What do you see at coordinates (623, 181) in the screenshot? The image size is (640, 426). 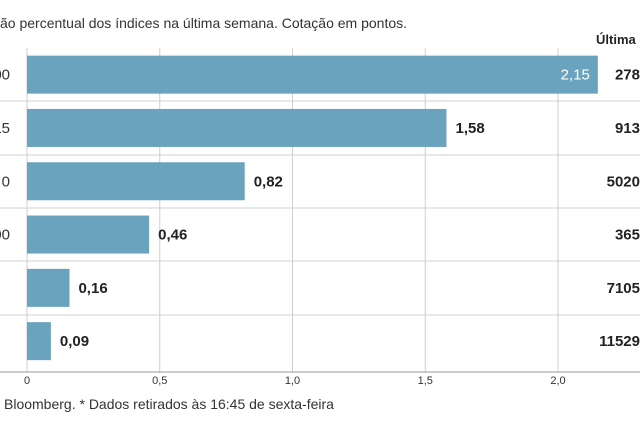 I see `last-value: 5020` at bounding box center [623, 181].